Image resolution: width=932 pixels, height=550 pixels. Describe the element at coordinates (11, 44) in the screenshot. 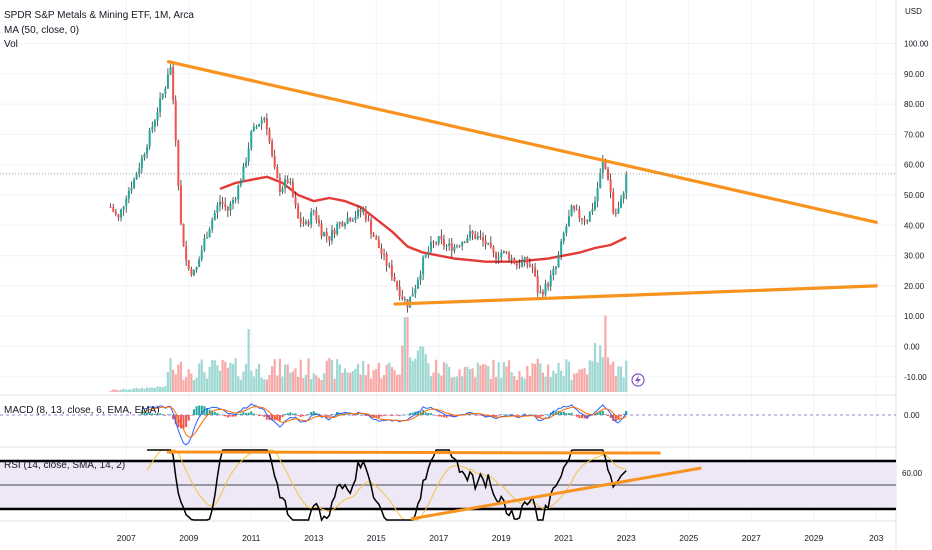

I see `vol-legend: Vol` at that location.